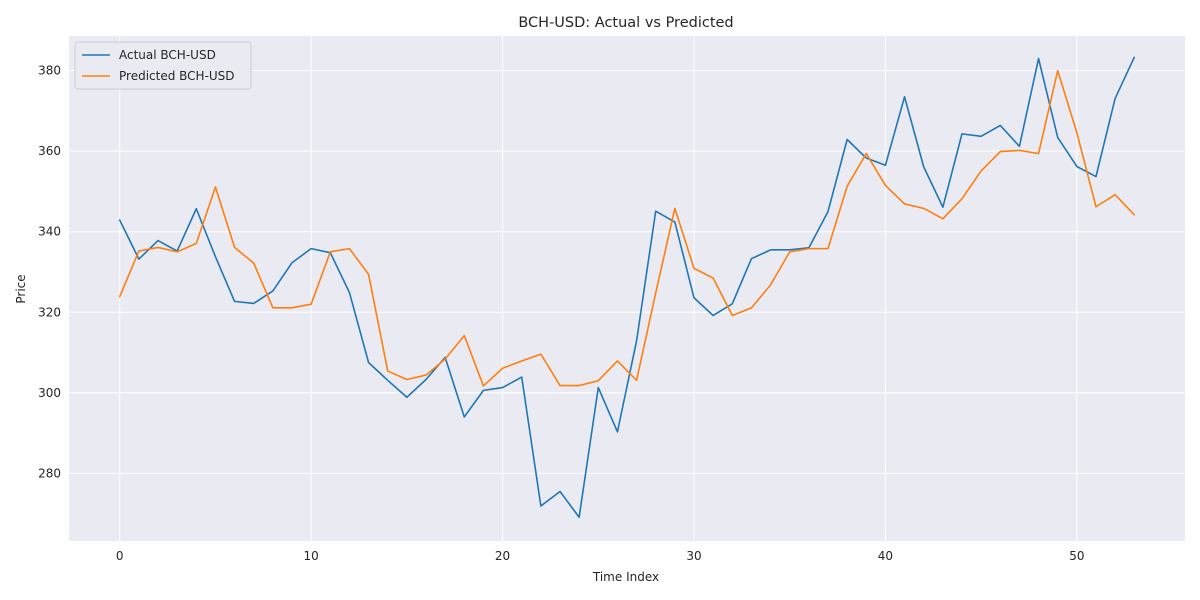  What do you see at coordinates (625, 577) in the screenshot?
I see `x-axis-label: Time Index` at bounding box center [625, 577].